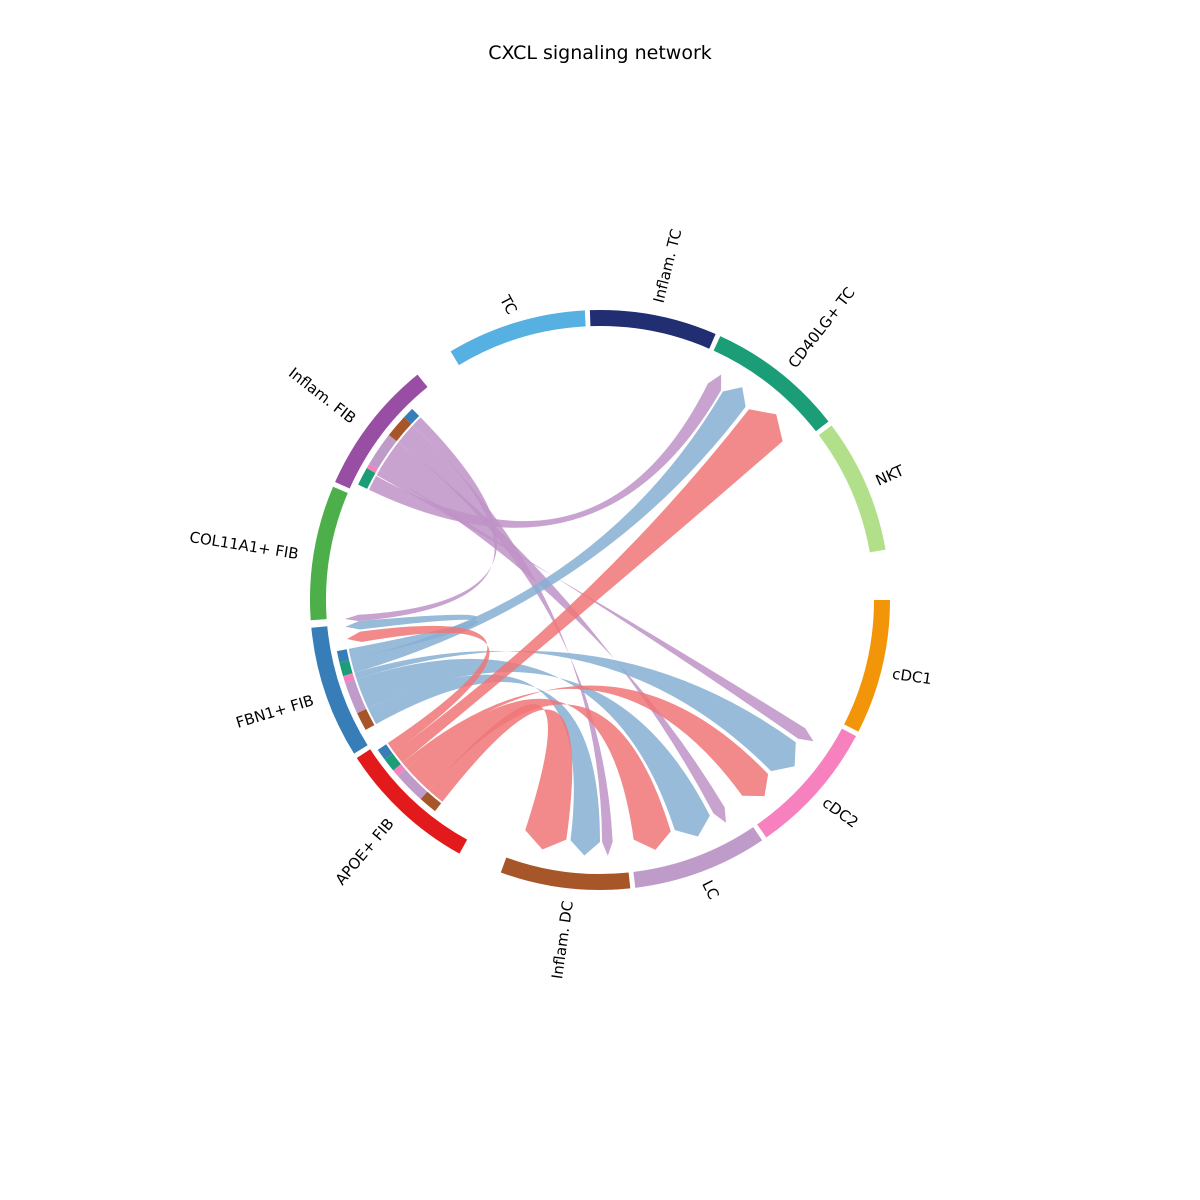  What do you see at coordinates (710, 889) in the screenshot?
I see `label-lc: LC` at bounding box center [710, 889].